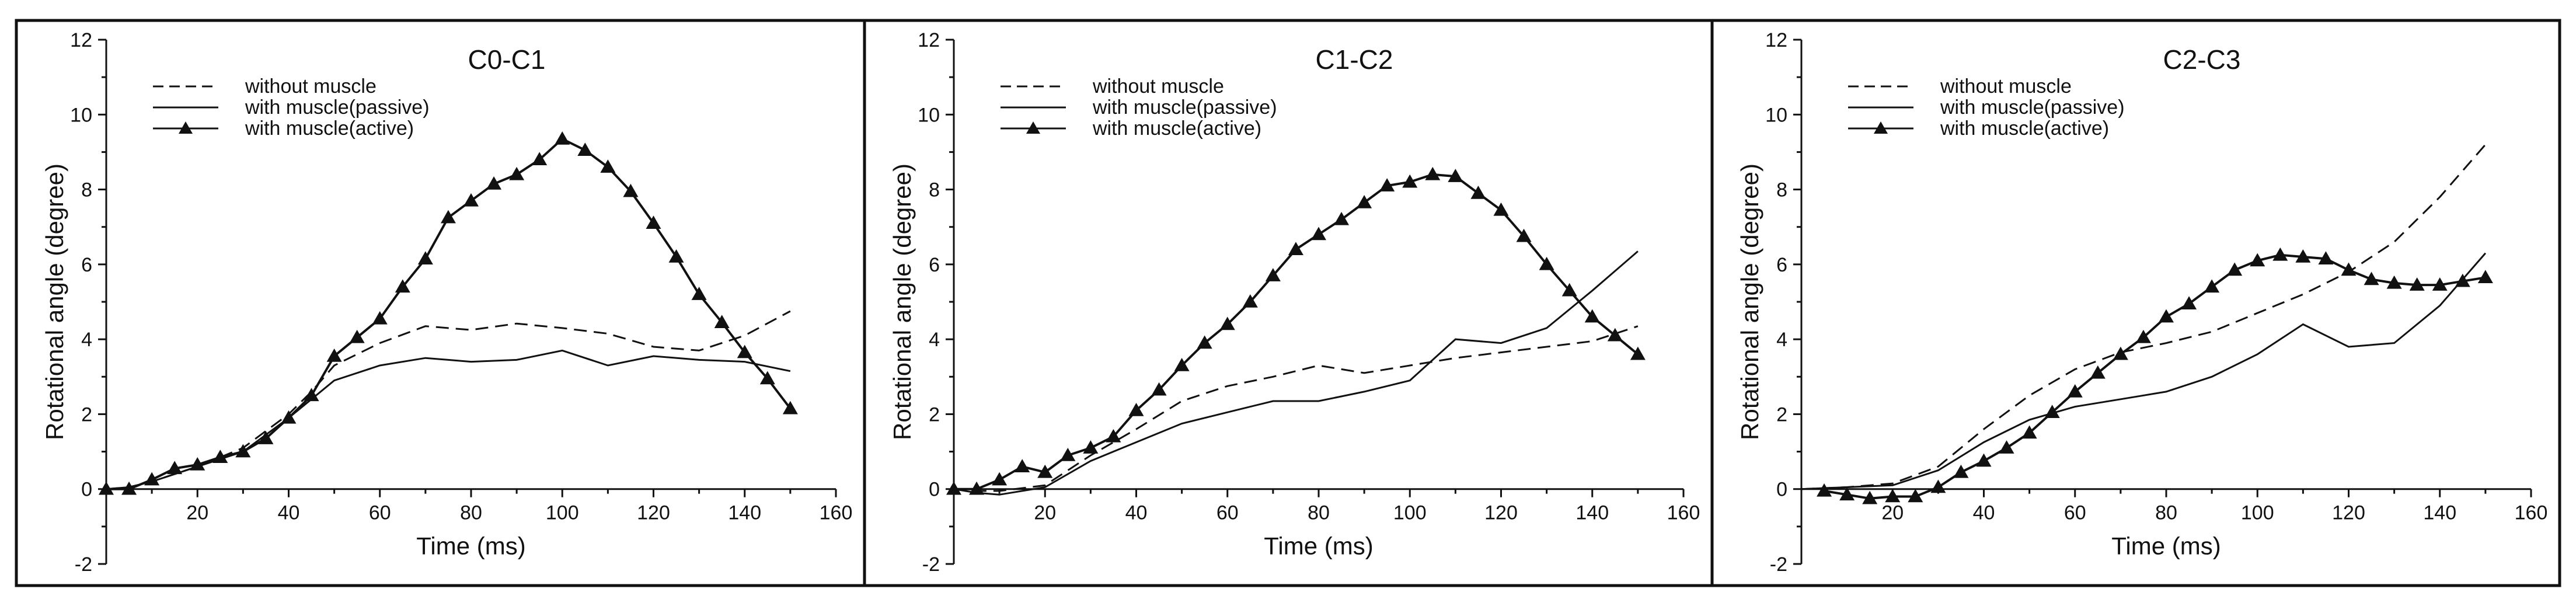 The image size is (2576, 606). Describe the element at coordinates (2202, 59) in the screenshot. I see `panel-title: C2-C3` at that location.